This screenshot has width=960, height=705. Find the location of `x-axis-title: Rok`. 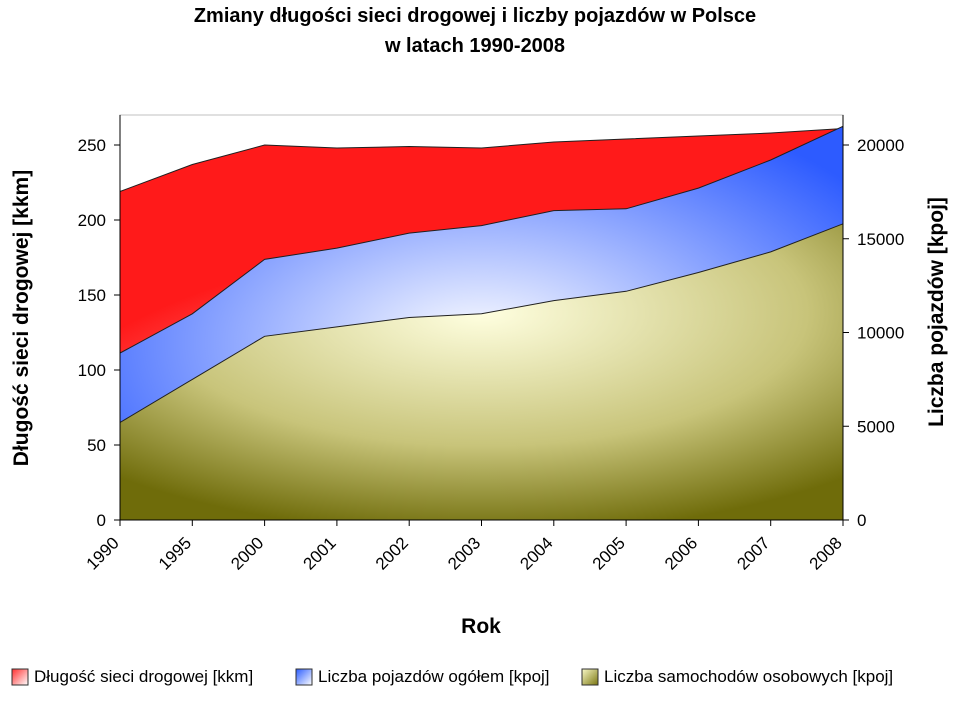

x-axis-title: Rok is located at coordinates (481, 626).